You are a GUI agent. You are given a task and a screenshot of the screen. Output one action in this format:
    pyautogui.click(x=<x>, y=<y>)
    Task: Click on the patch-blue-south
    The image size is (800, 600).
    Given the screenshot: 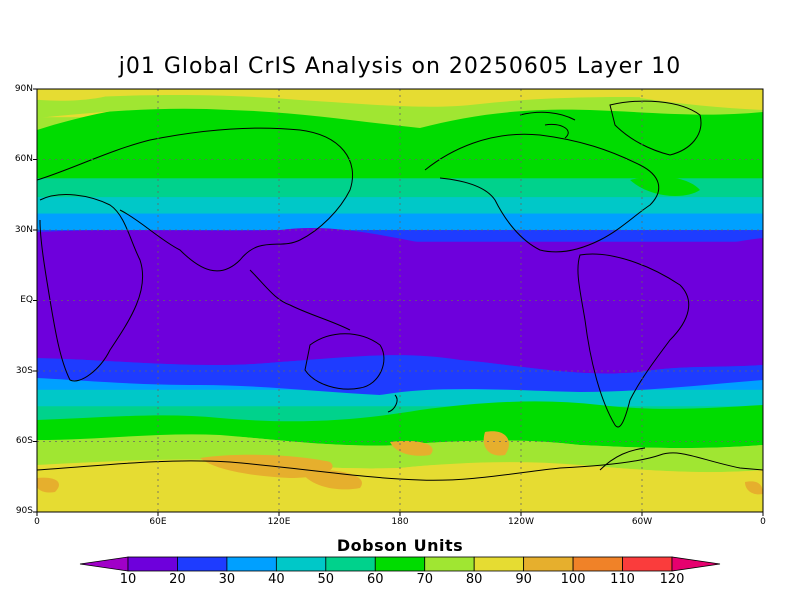 What is the action you would take?
    pyautogui.click(x=400, y=375)
    